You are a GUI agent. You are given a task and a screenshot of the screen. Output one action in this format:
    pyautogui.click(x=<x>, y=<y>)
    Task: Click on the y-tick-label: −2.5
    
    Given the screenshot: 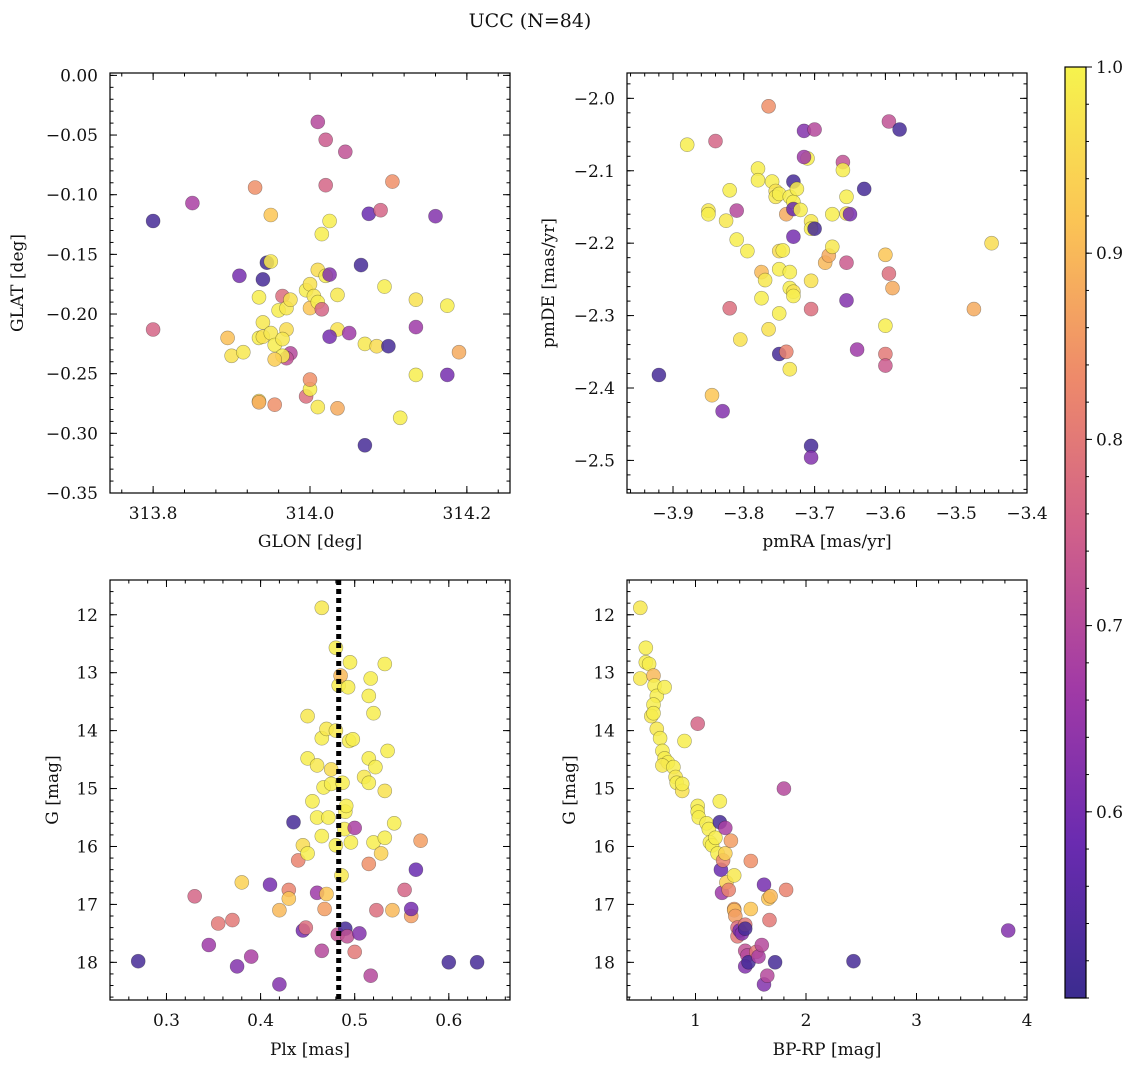 What is the action you would take?
    pyautogui.click(x=594, y=461)
    